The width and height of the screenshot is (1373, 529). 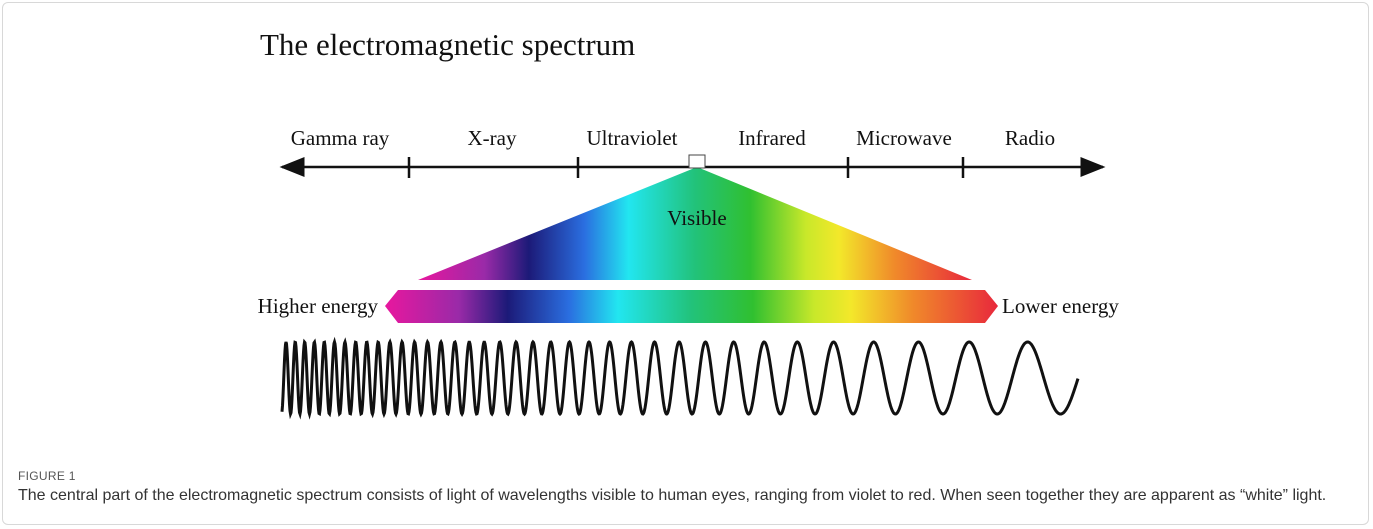 I want to click on band-label: X-ray, so click(x=492, y=138).